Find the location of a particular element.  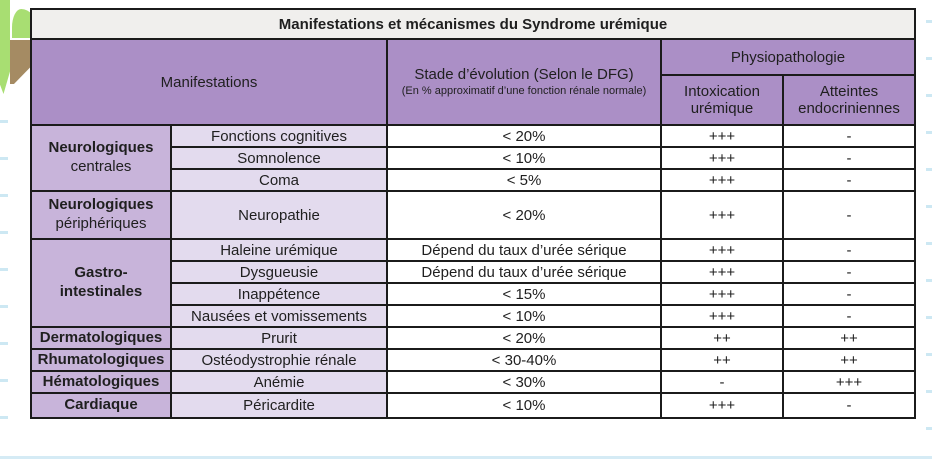

brown-corner-decoration is located at coordinates (21, 62).